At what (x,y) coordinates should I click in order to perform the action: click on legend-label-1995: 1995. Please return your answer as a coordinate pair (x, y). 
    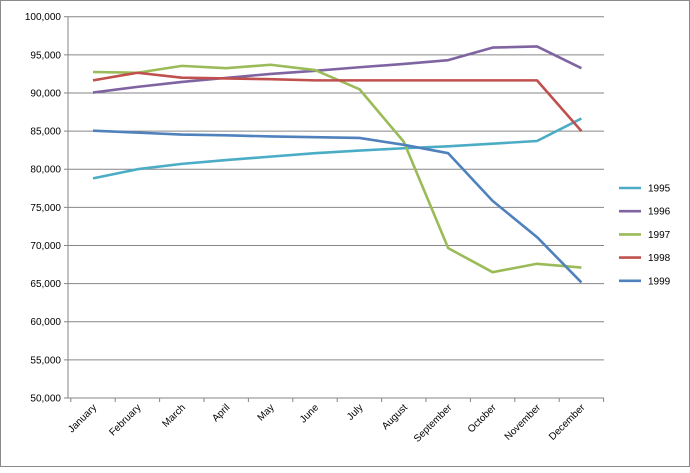
    Looking at the image, I should click on (659, 189).